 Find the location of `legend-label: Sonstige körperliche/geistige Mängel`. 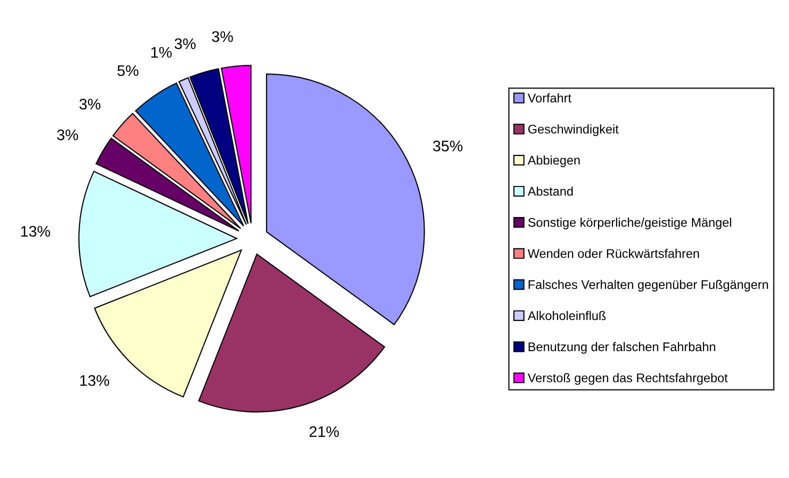

legend-label: Sonstige körperliche/geistige Mängel is located at coordinates (630, 224).